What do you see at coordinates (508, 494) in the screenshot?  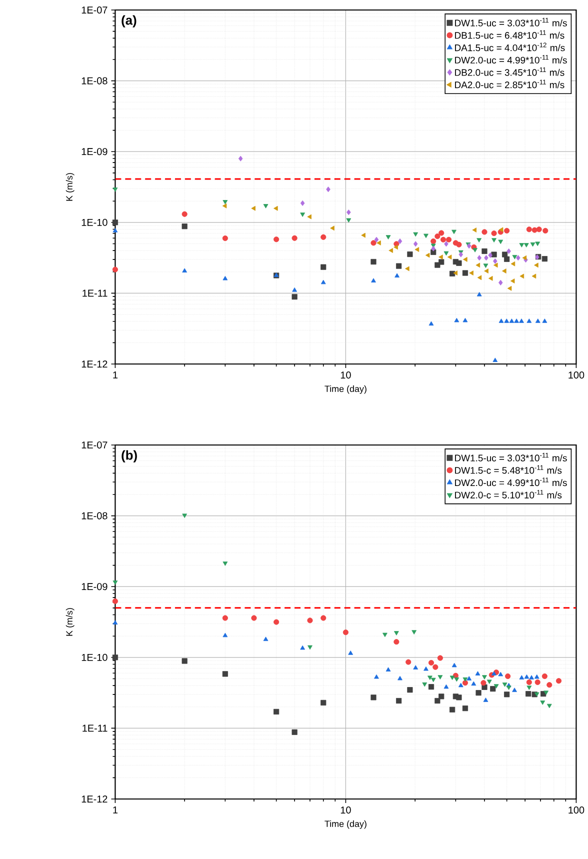 I see `legend-label: DW2.0-c = 5.10*10$^{-11}$ m/s` at bounding box center [508, 494].